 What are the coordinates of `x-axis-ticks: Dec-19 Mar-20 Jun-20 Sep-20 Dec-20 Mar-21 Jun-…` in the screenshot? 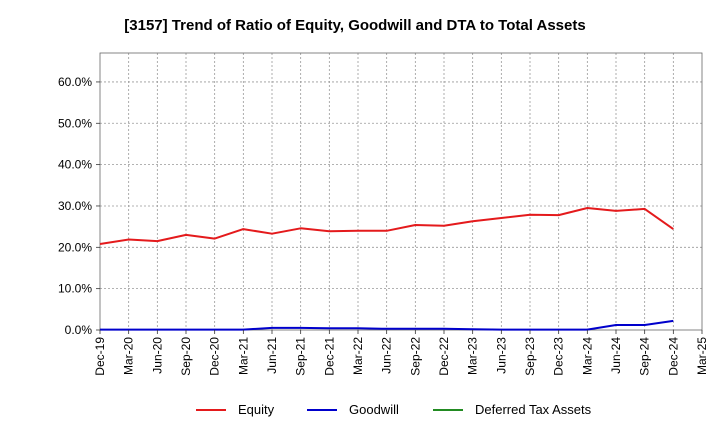 It's located at (401, 353).